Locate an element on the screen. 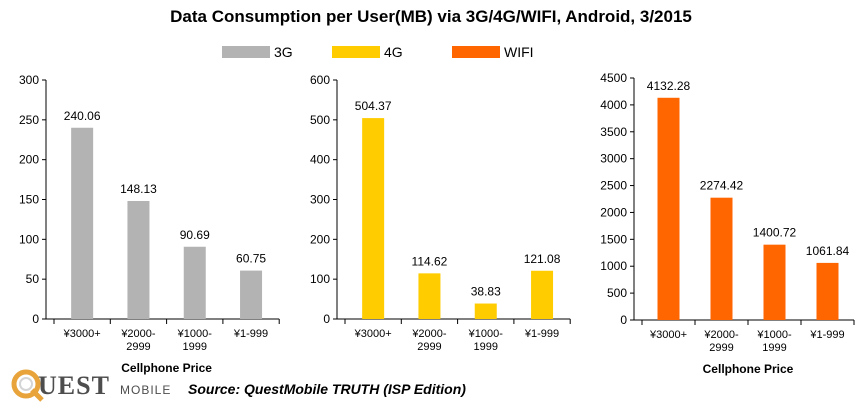  bar-value-label: 2274.42 is located at coordinates (722, 186).